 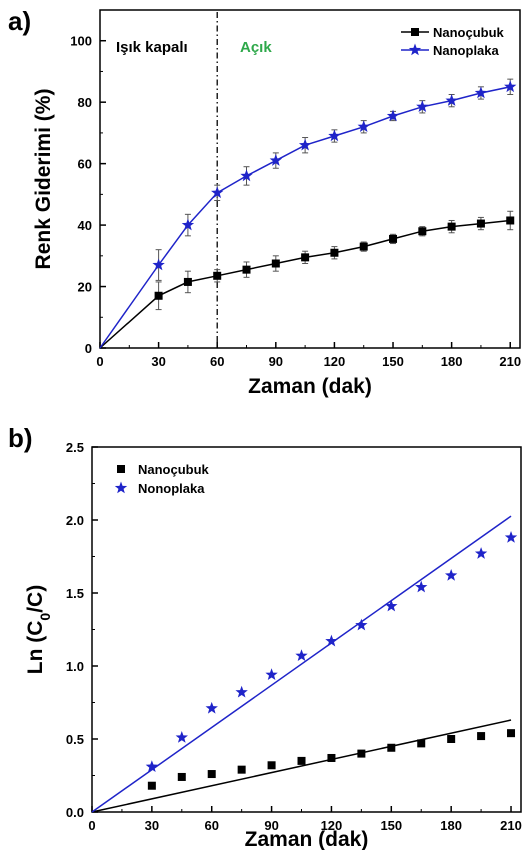 What do you see at coordinates (510, 361) in the screenshot?
I see `x-tick-label-a: 210` at bounding box center [510, 361].